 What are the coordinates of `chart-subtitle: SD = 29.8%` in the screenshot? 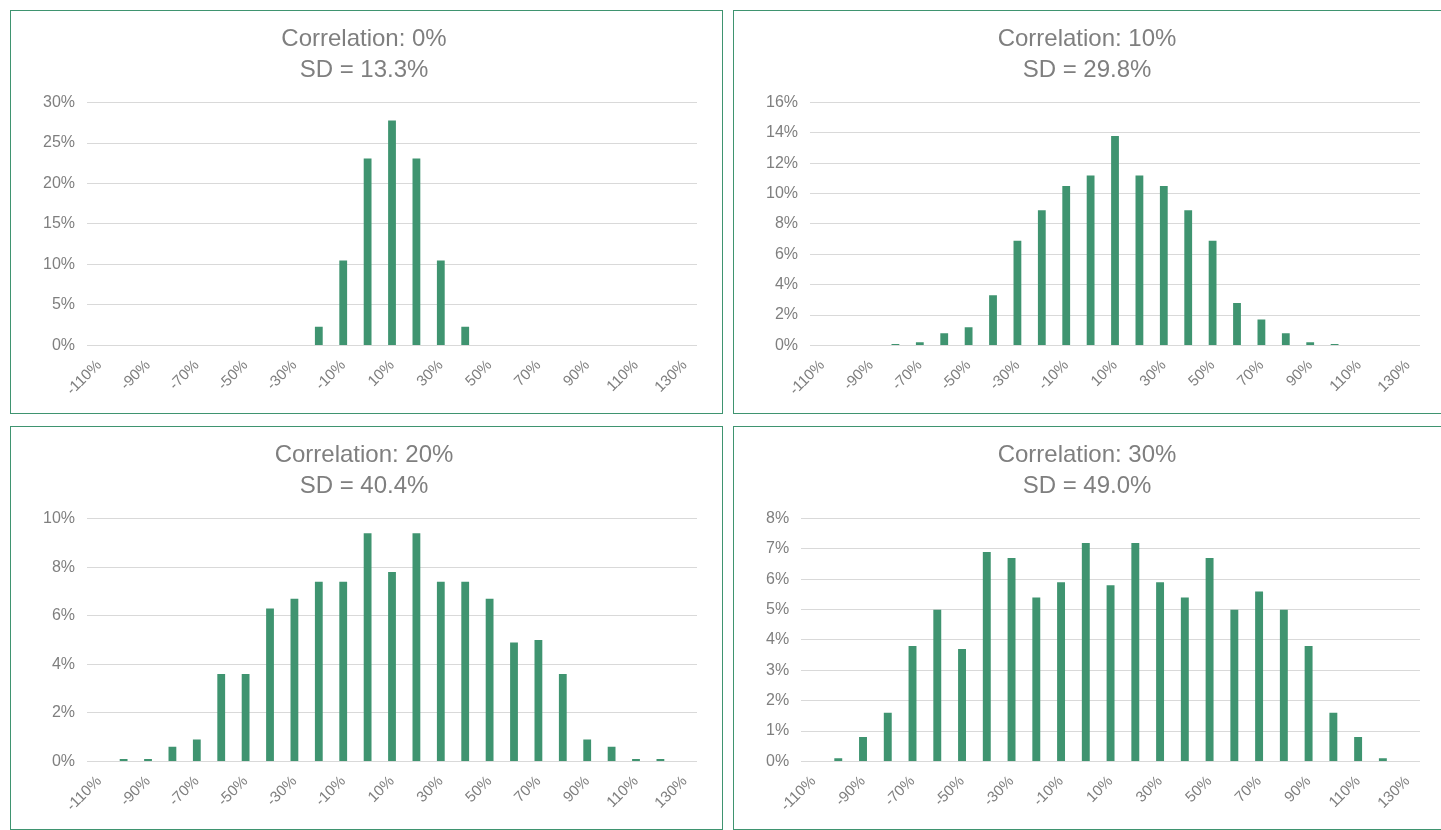 It's located at (1087, 68).